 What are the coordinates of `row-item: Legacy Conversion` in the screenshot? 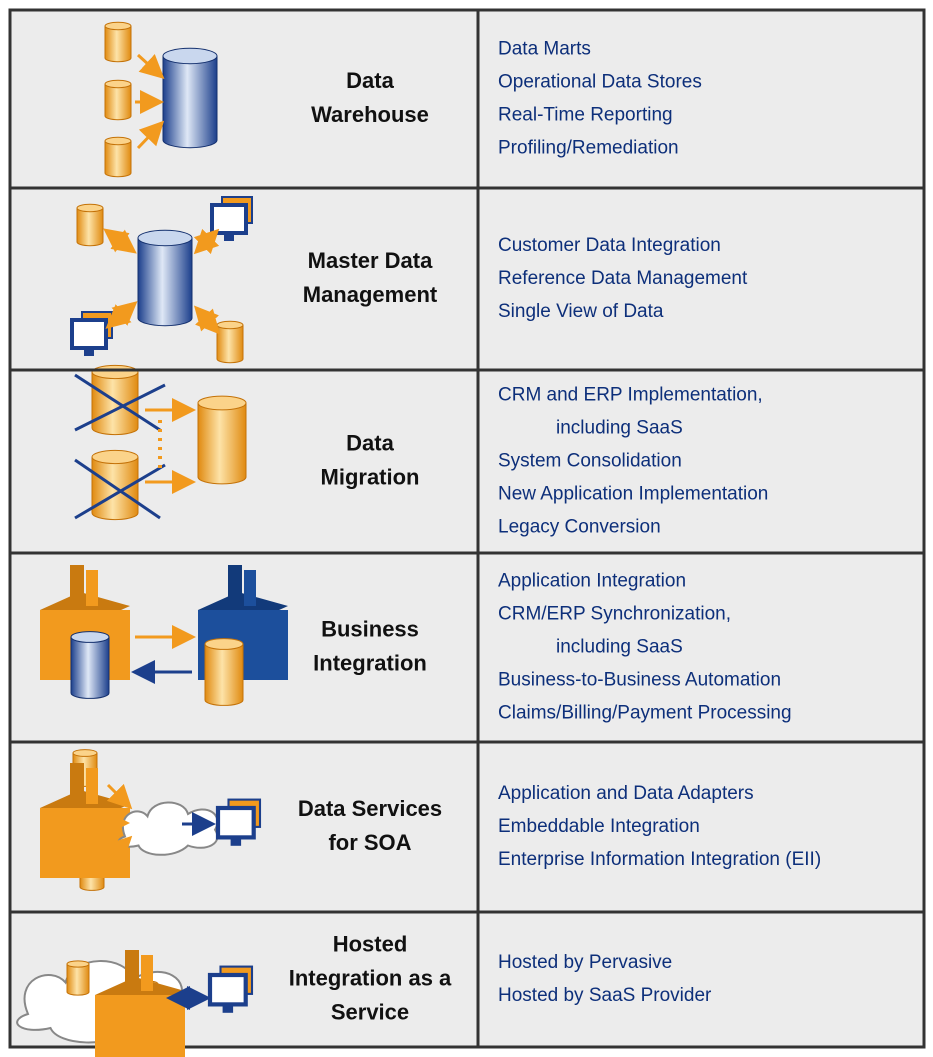 It's located at (579, 527).